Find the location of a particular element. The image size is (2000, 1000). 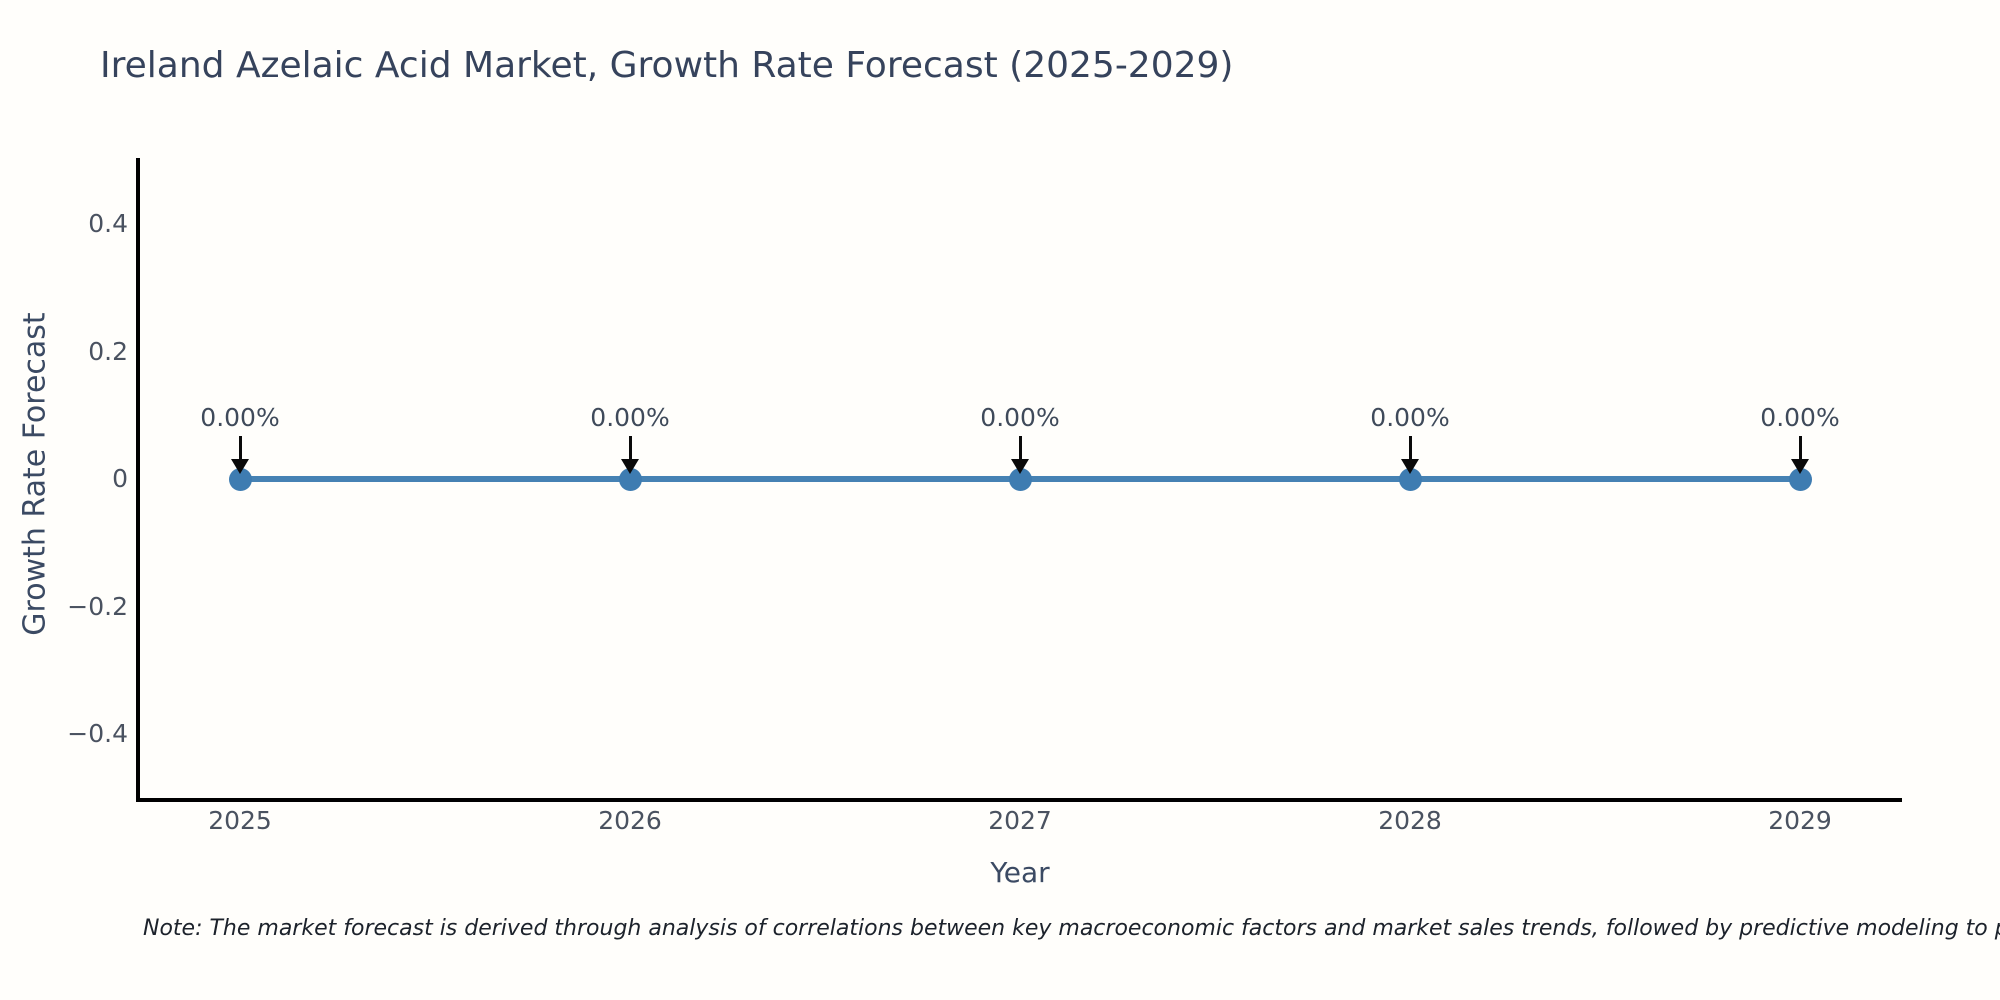

y-tick-label: 0.4 is located at coordinates (108, 223).